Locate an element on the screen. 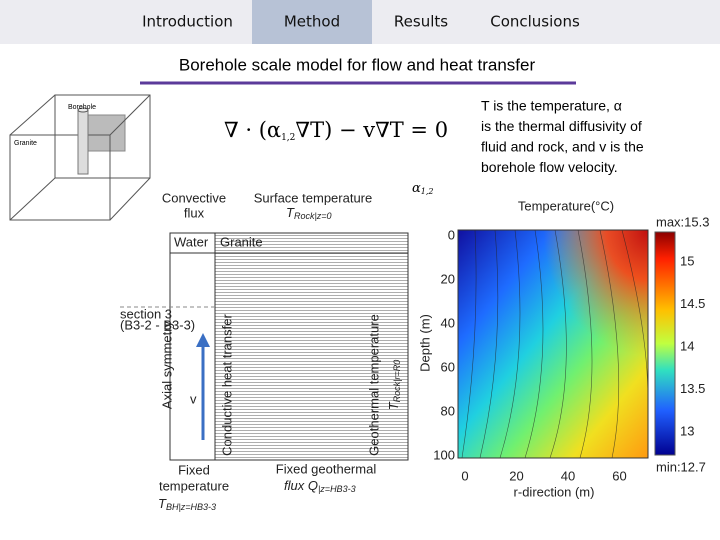 The height and width of the screenshot is (540, 720). granite-label: Granite is located at coordinates (25, 143).